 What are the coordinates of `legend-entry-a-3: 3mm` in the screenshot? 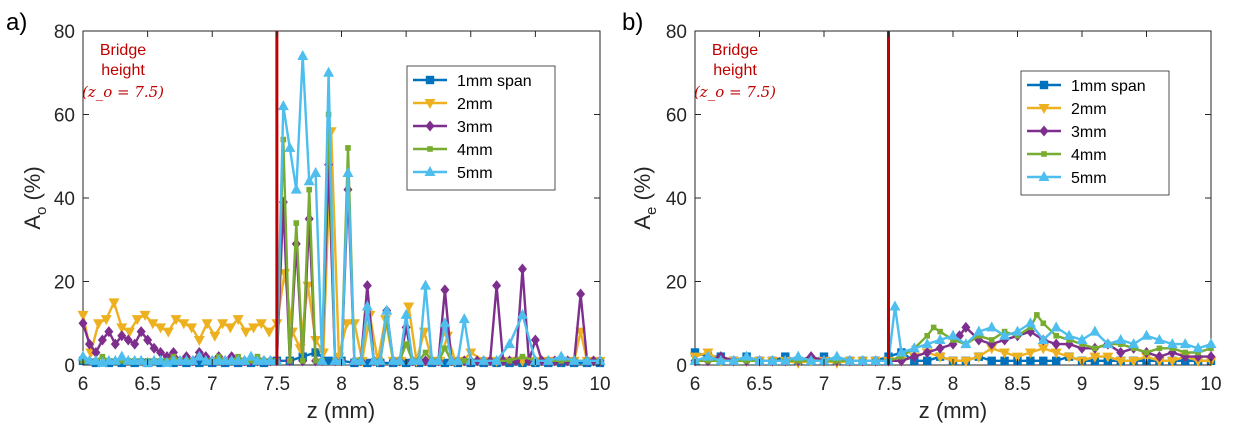 It's located at (453, 127).